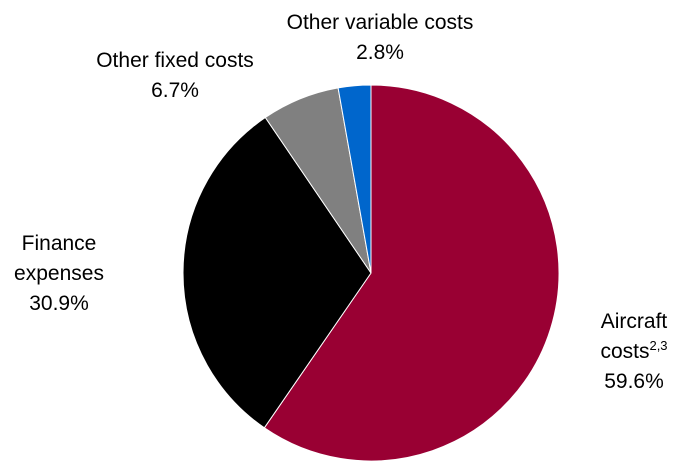  I want to click on slice-label-other-fixed-costs: Other fixed costs 6.7%, so click(175, 76).